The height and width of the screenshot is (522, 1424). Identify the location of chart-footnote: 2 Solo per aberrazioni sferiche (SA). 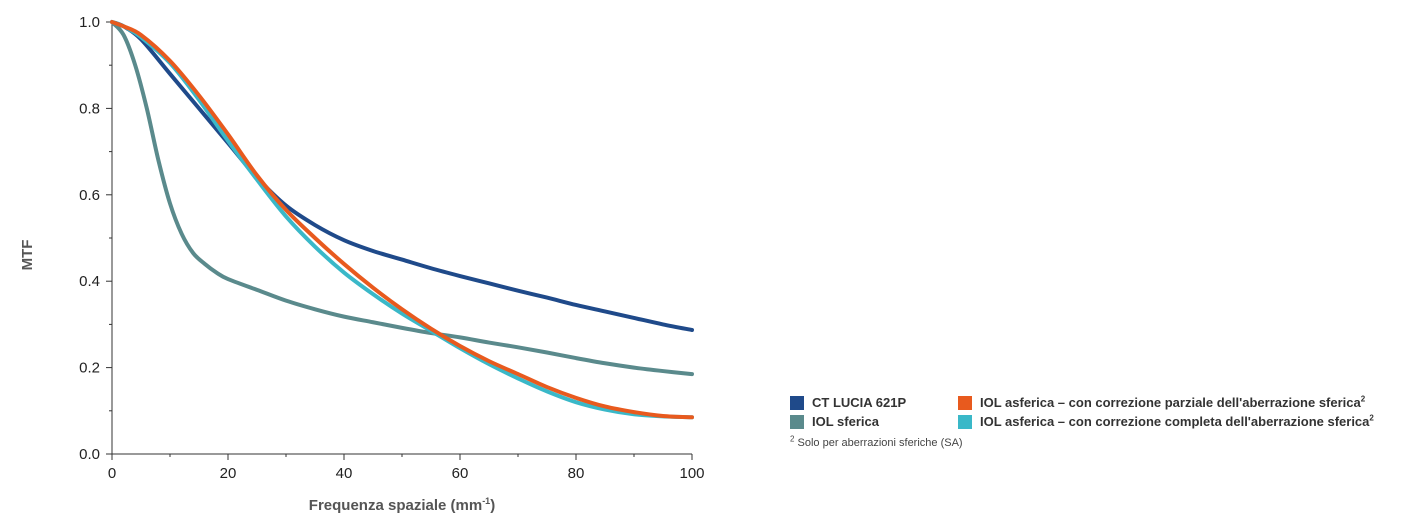
(1082, 441).